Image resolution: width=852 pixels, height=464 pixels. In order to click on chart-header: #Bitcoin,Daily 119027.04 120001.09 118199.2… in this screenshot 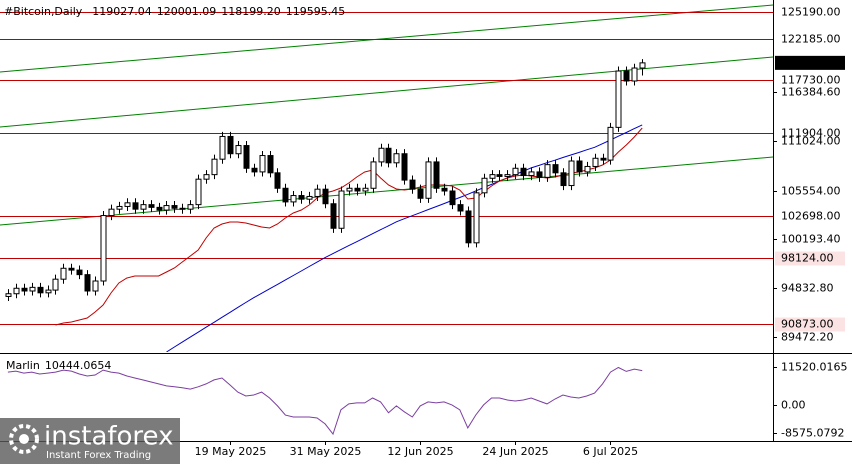, I will do `click(174, 11)`.